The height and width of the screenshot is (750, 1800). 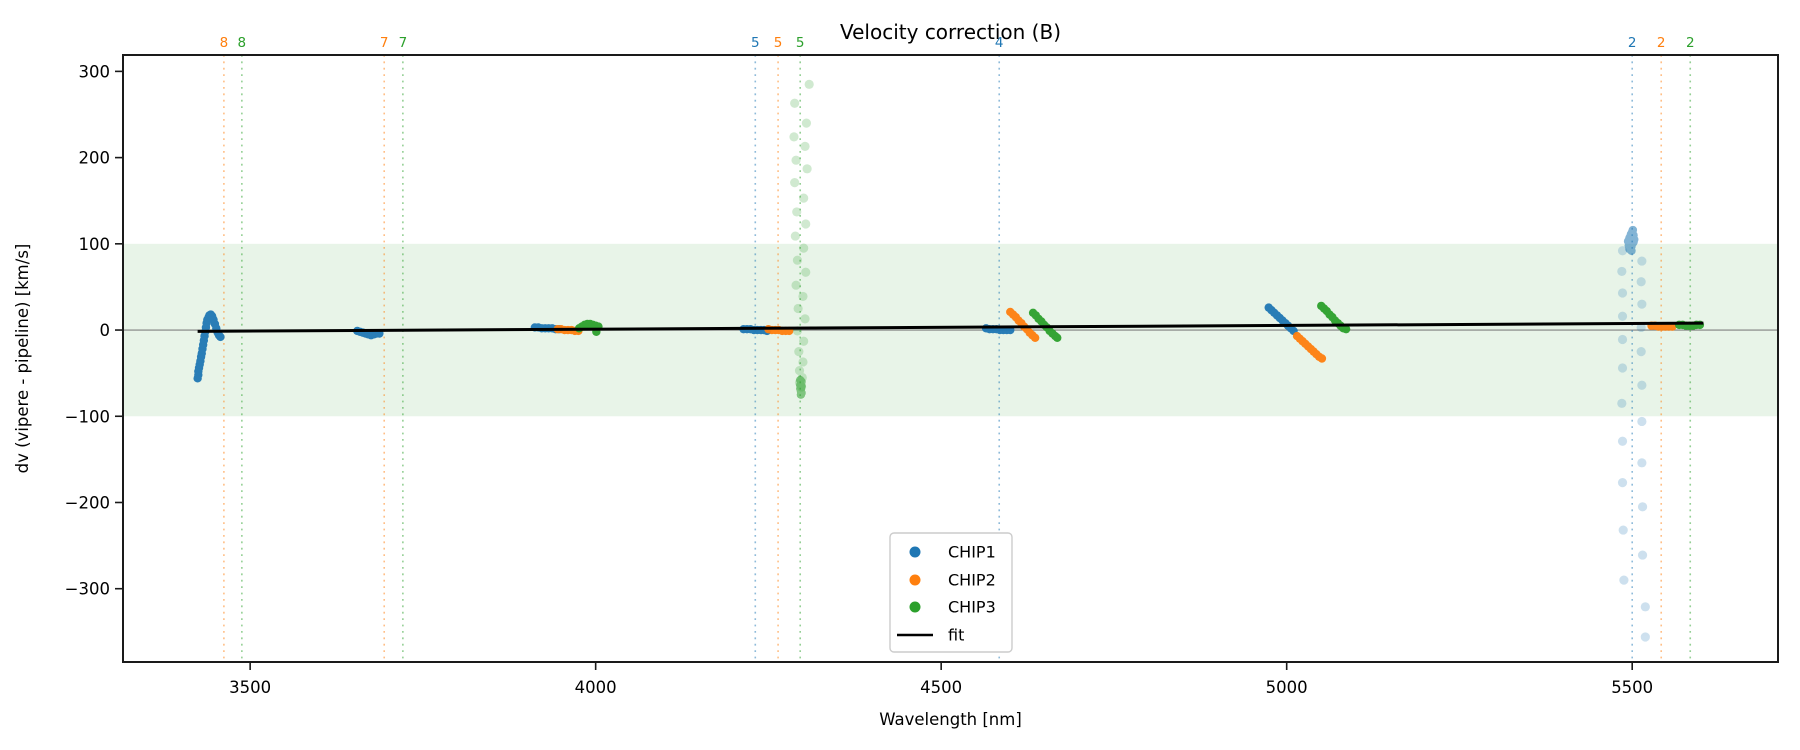 I want to click on legend-label-chip3: CHIP3, so click(x=972, y=607).